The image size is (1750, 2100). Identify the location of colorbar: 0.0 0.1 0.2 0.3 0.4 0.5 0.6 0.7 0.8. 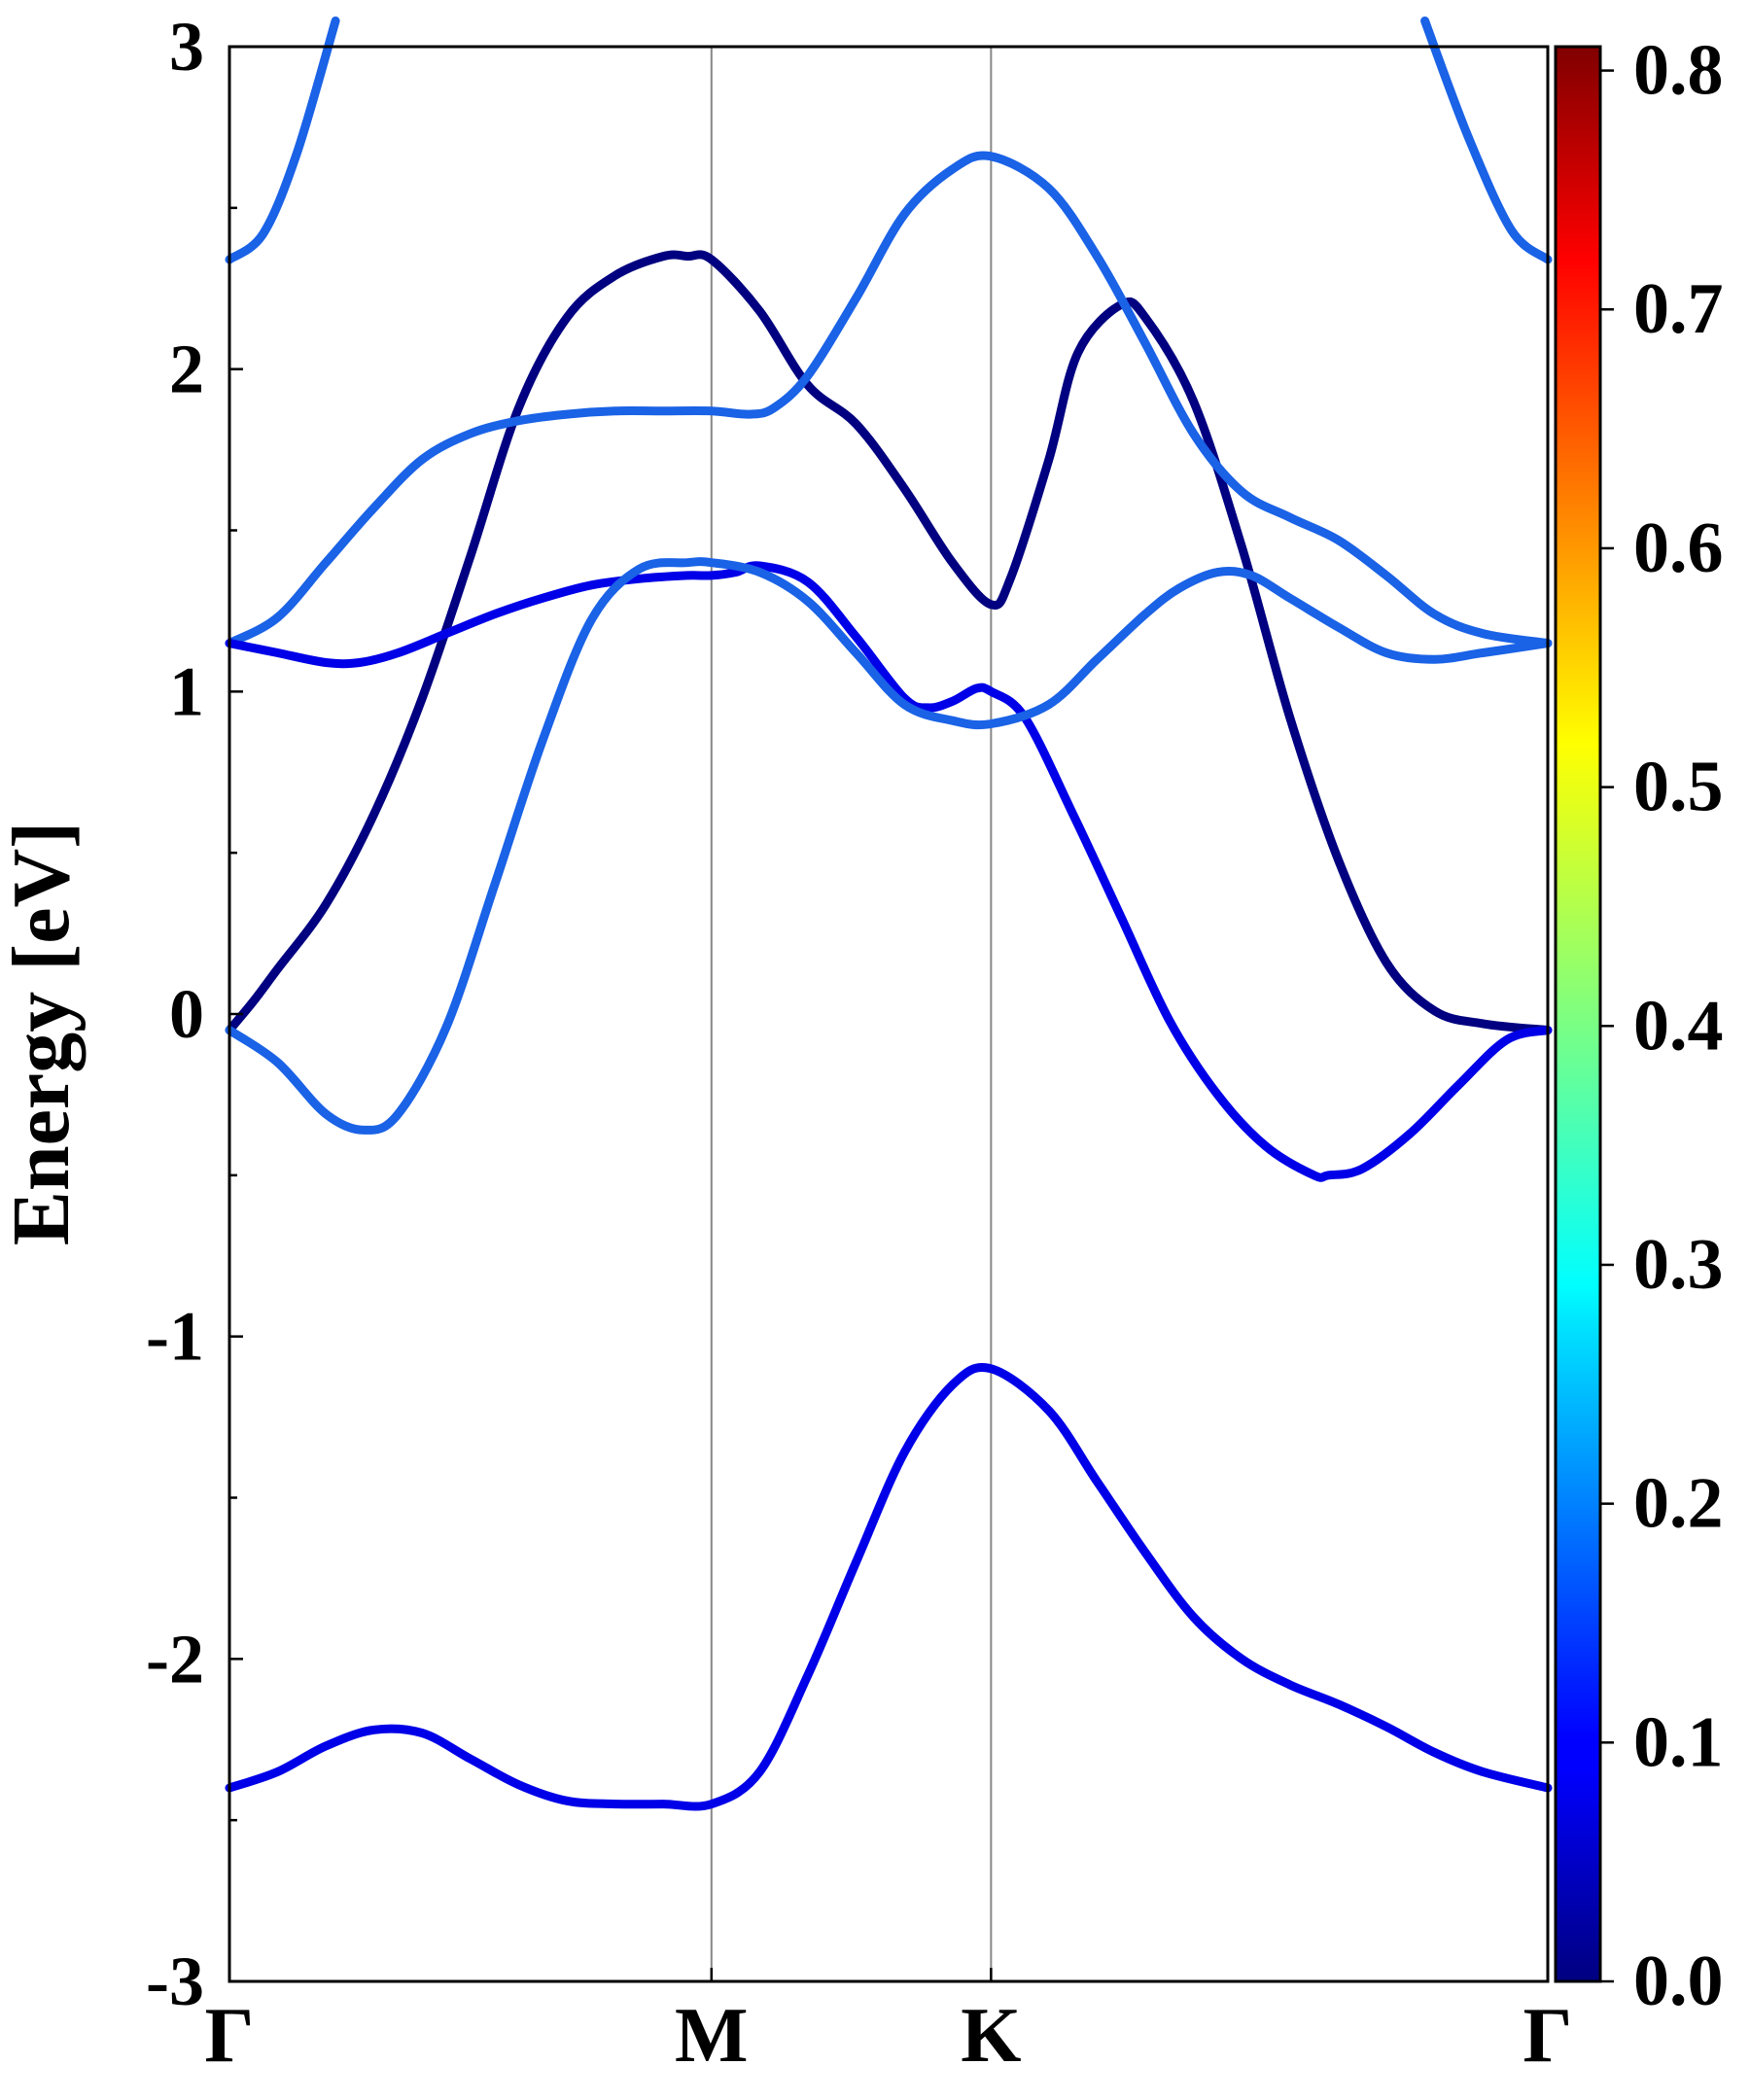
(1639, 1026).